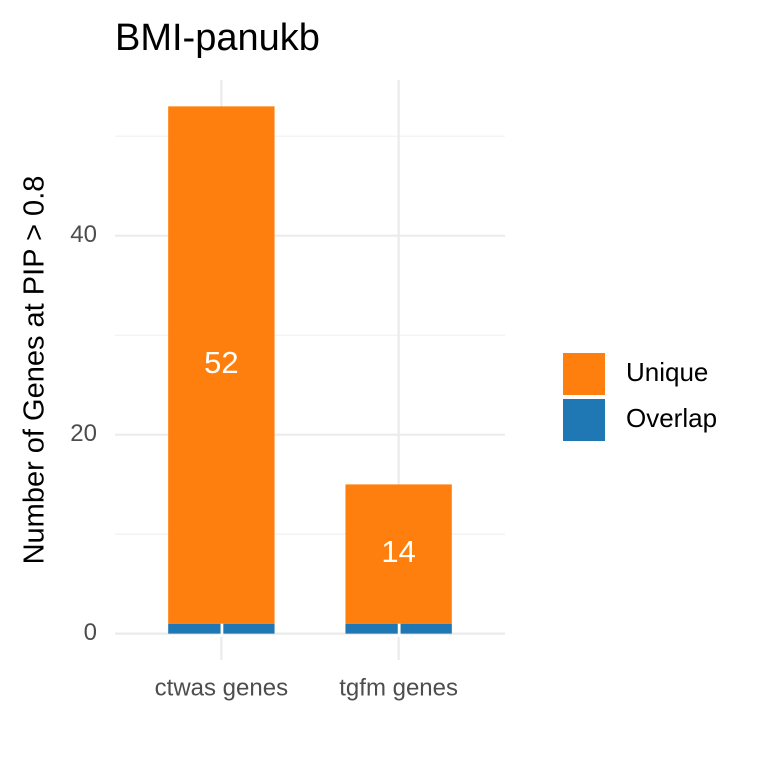  I want to click on legend-label: Unique, so click(667, 372).